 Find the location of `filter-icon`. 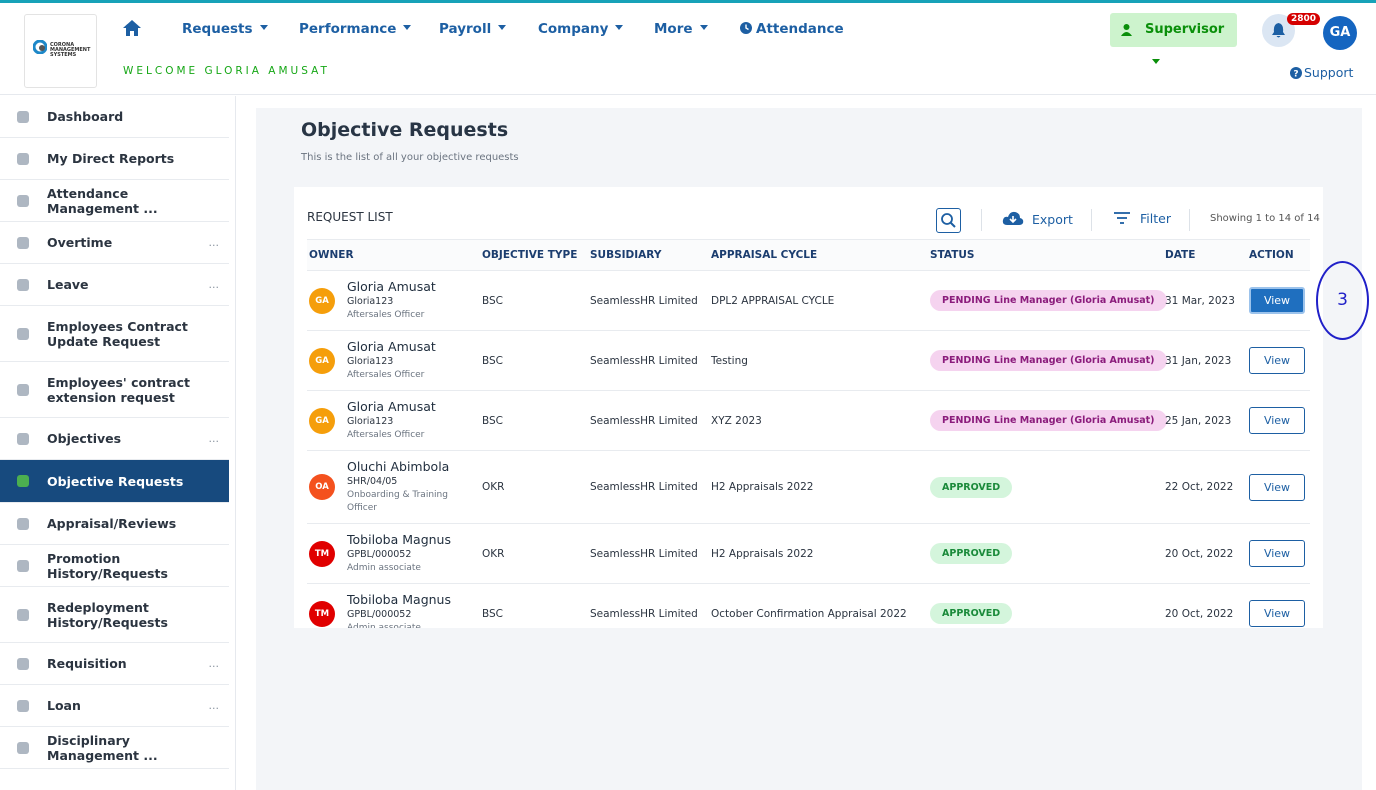

filter-icon is located at coordinates (1122, 218).